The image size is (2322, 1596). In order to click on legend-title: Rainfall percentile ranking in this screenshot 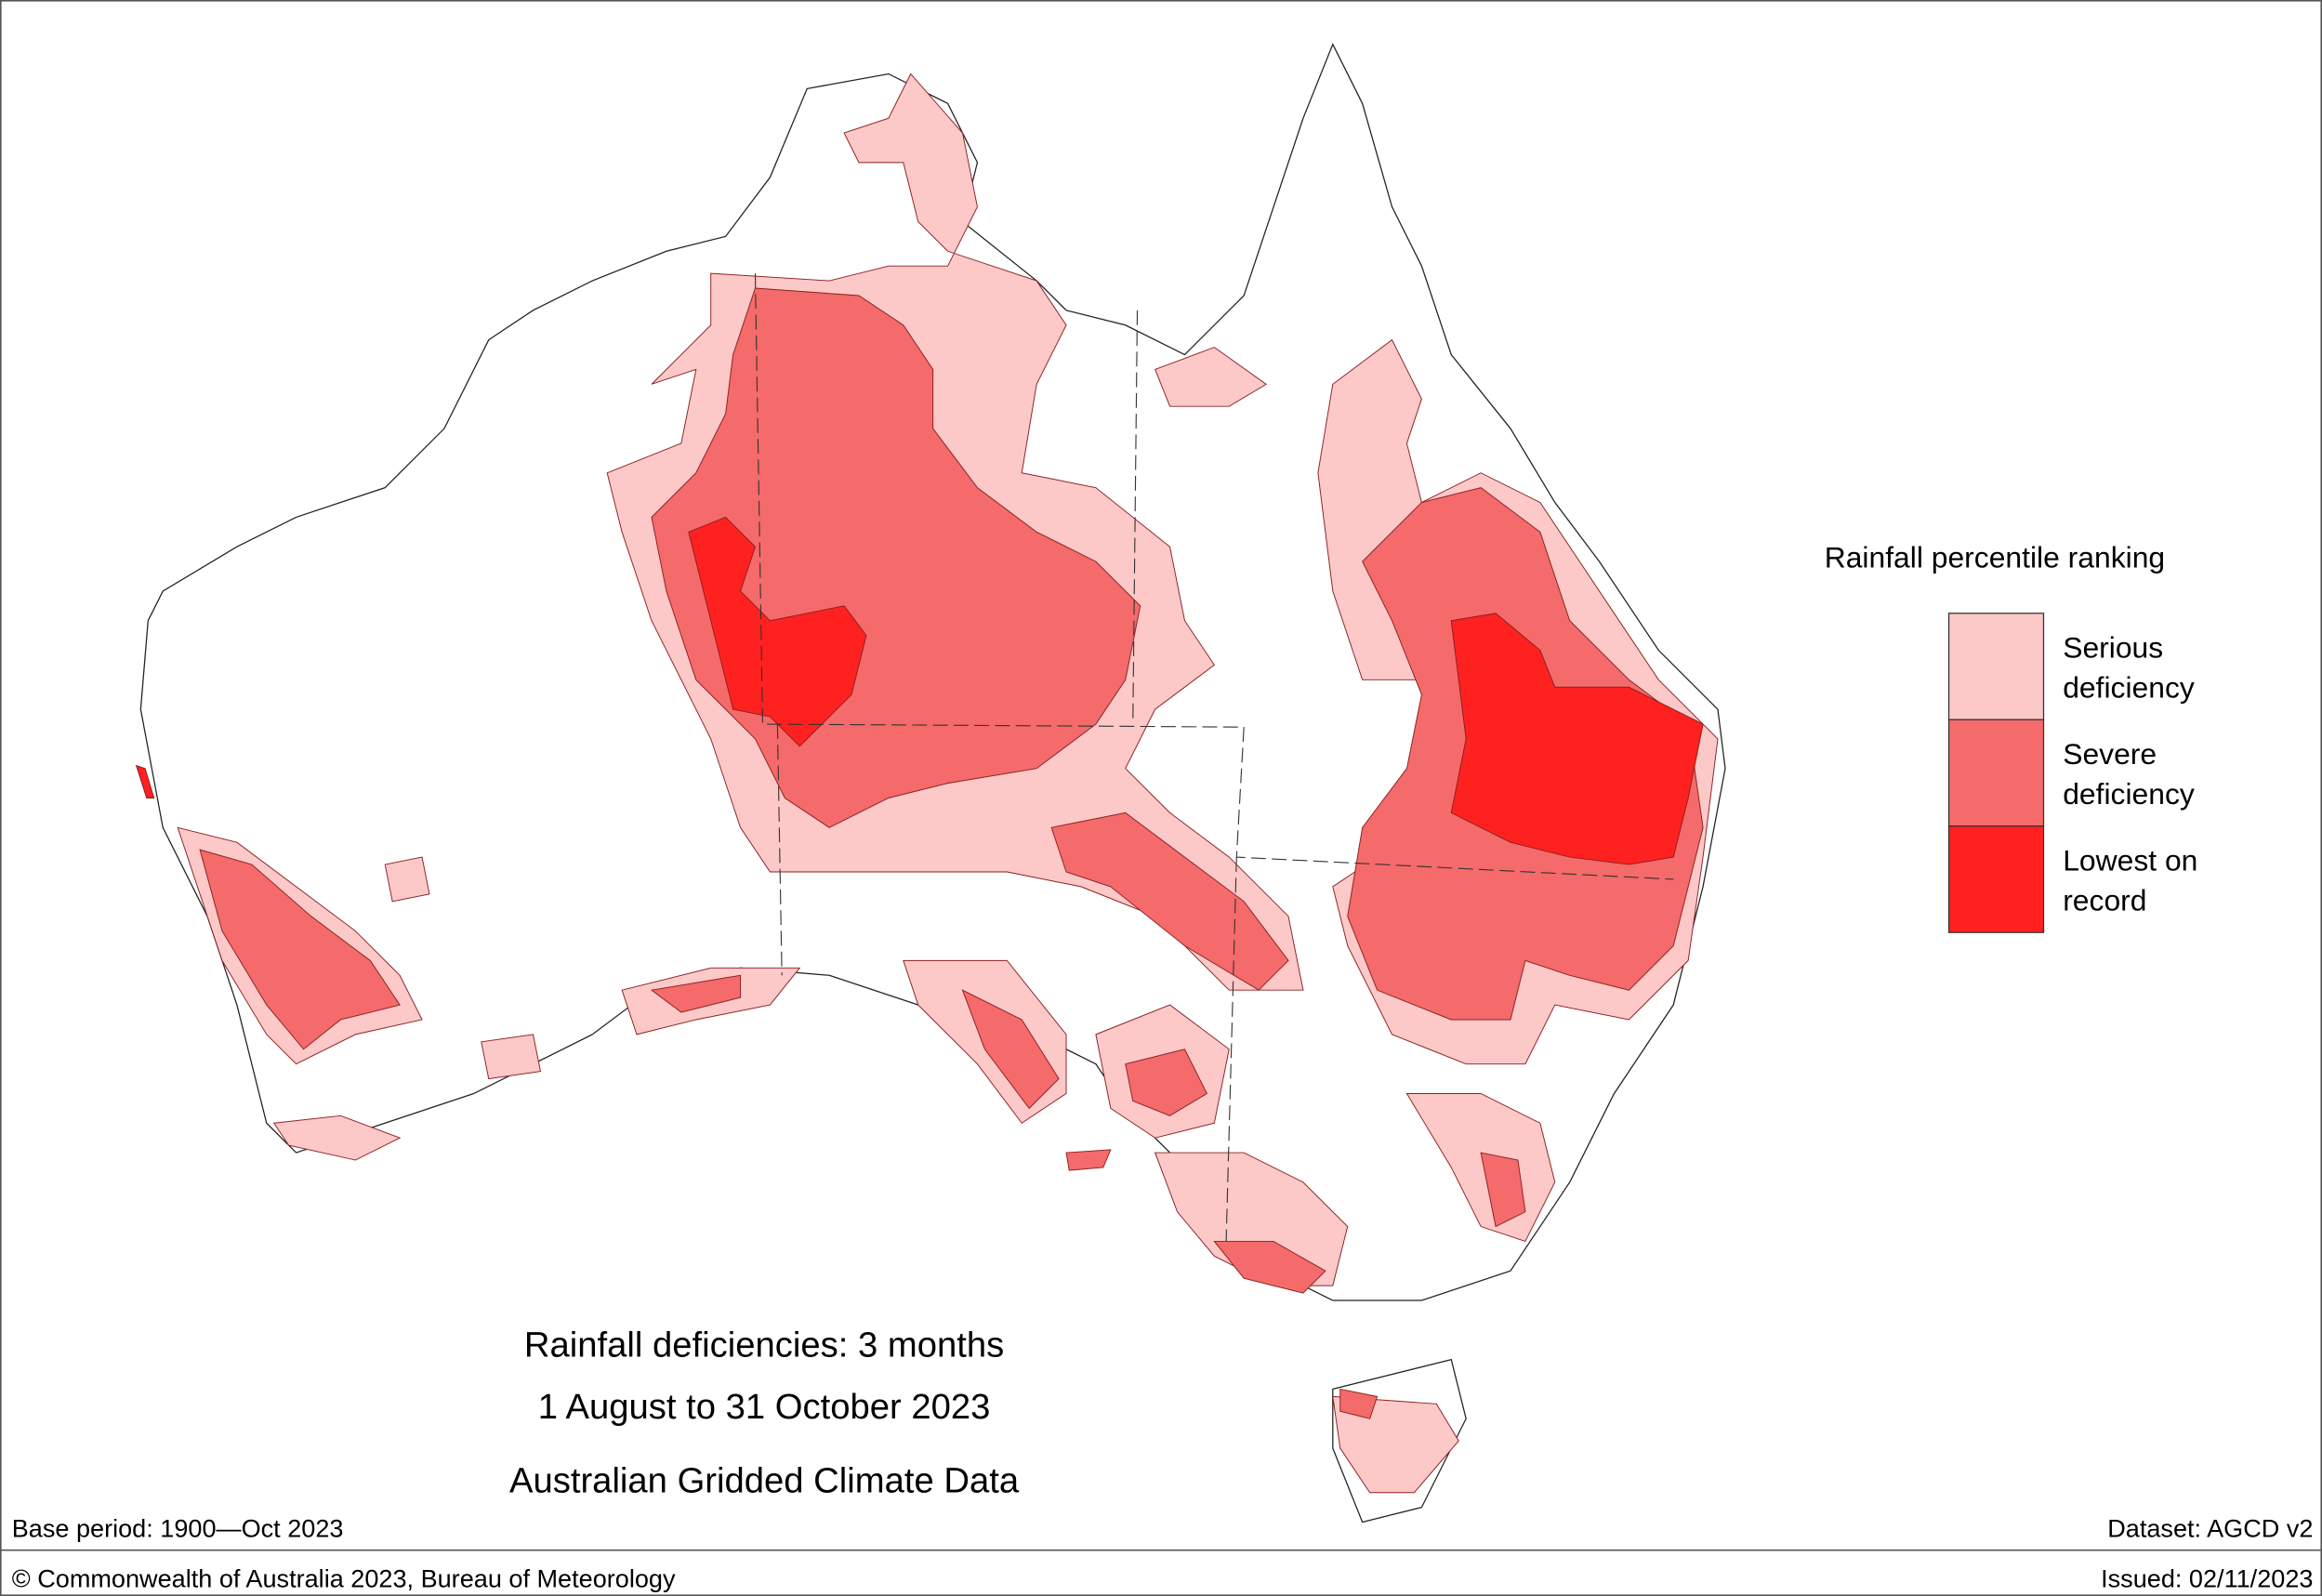, I will do `click(1995, 558)`.